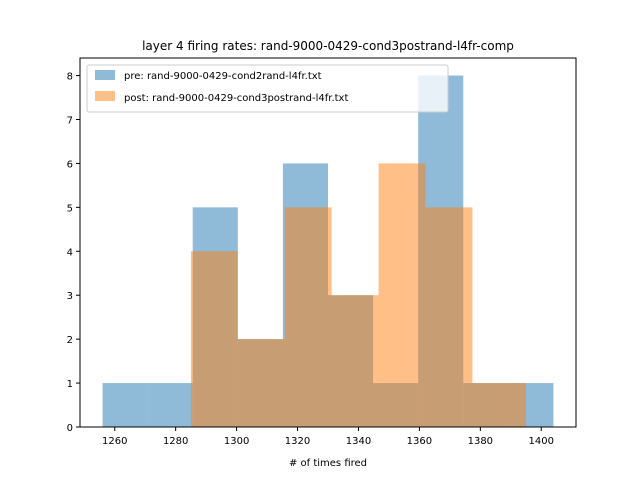 This screenshot has height=480, width=640. Describe the element at coordinates (223, 76) in the screenshot. I see `legend-label-pre: pre: rand-9000-0429-cond2rand-l4fr.txt` at that location.